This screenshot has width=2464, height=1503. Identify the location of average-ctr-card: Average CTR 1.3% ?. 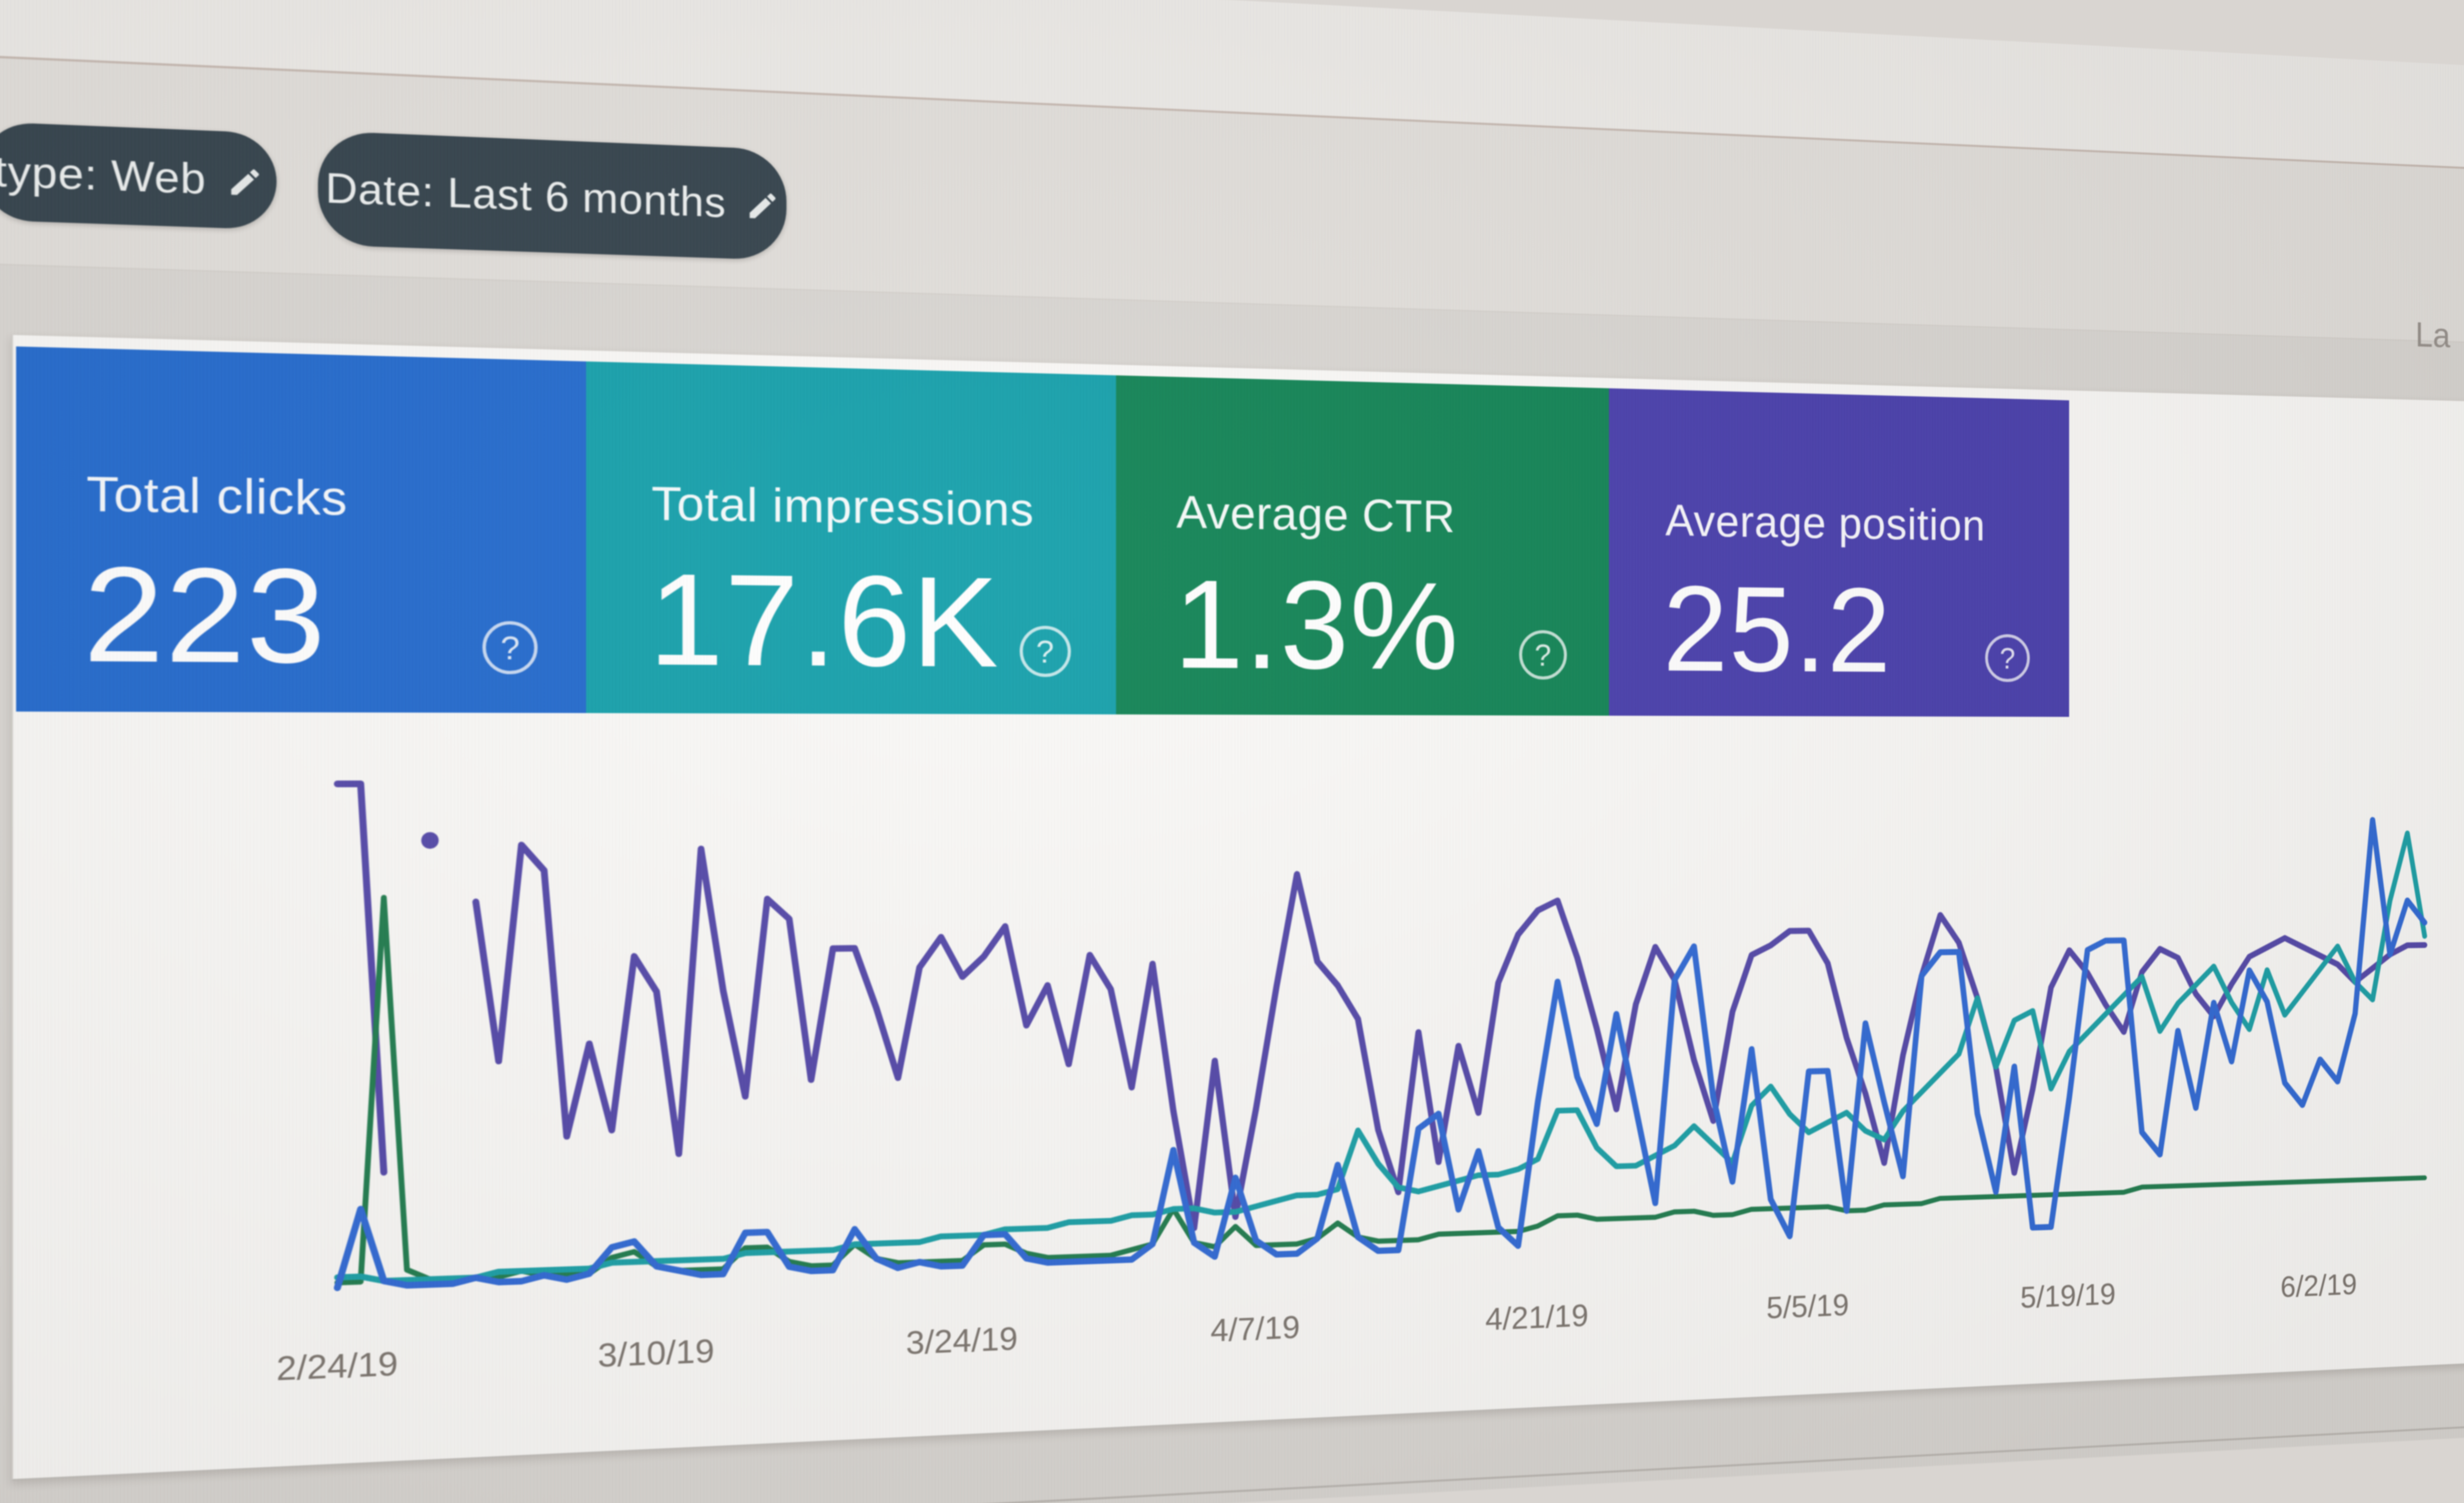
(1362, 546).